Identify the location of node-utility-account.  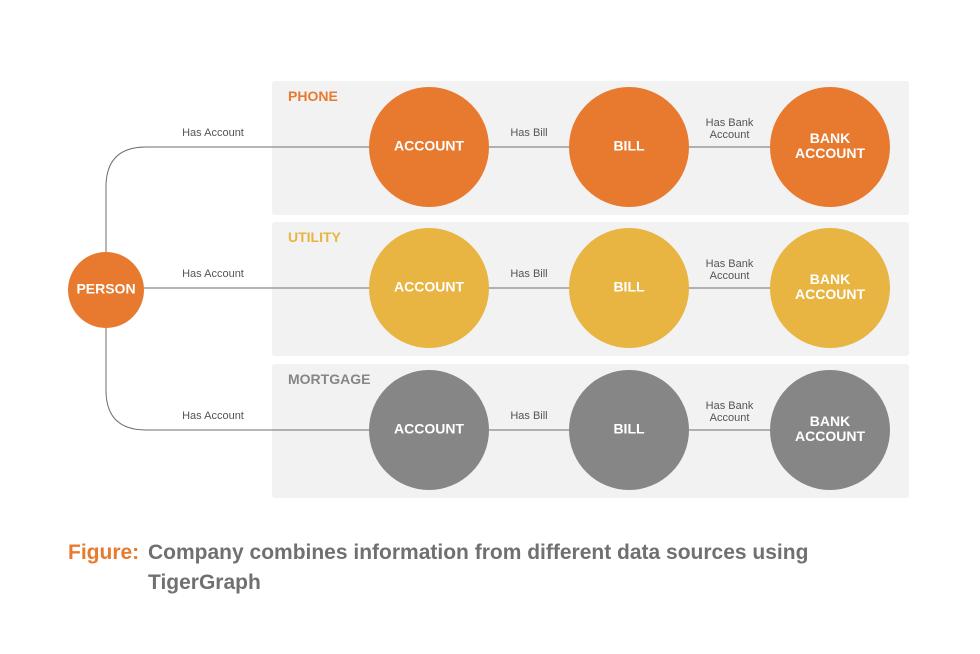
(429, 288).